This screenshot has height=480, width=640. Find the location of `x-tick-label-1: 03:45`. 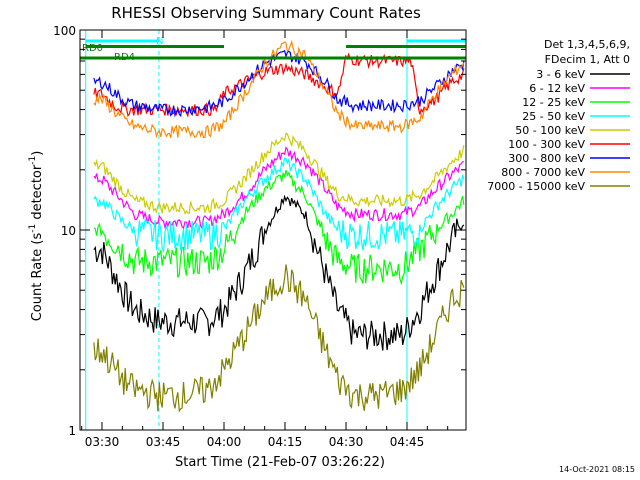

x-tick-label-1: 03:45 is located at coordinates (163, 442).